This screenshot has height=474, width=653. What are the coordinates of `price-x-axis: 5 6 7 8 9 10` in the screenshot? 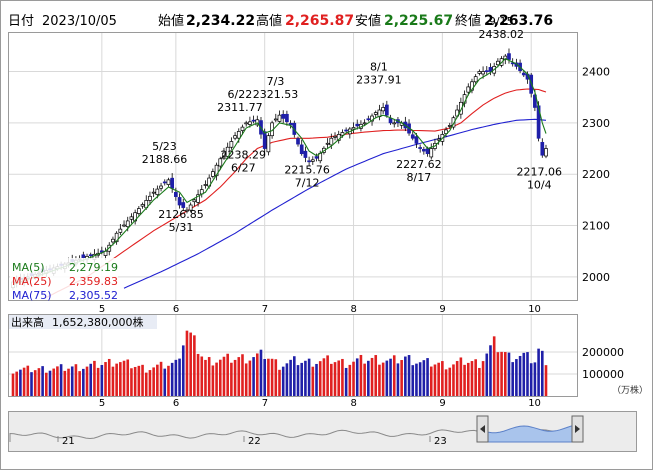 It's located at (320, 309).